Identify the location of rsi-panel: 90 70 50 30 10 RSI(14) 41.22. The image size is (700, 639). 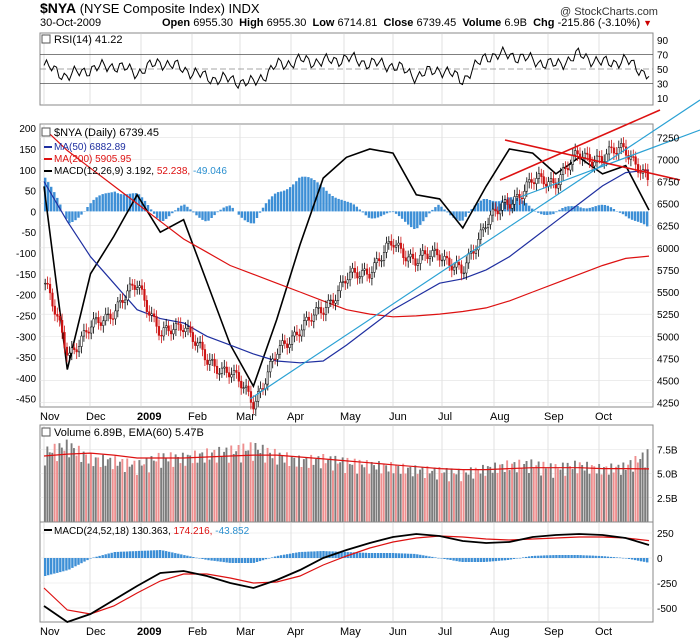
(354, 69).